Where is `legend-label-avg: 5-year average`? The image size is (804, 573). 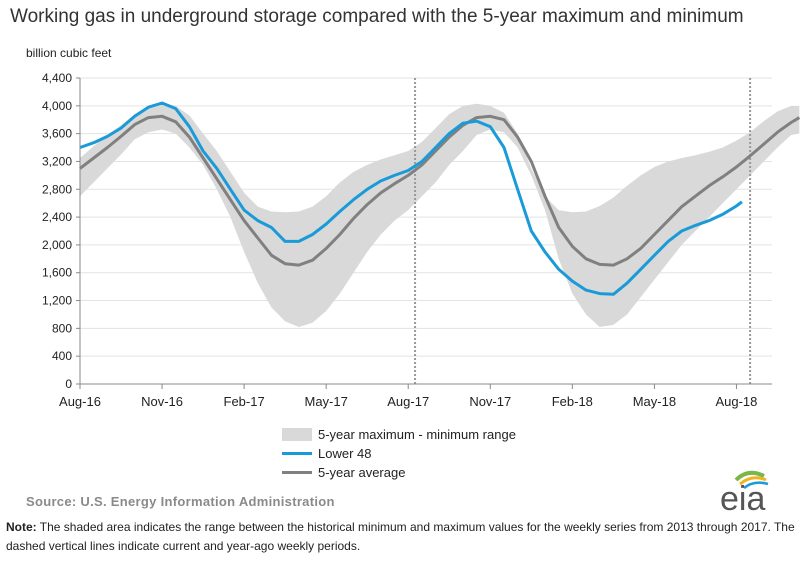
legend-label-avg: 5-year average is located at coordinates (362, 472).